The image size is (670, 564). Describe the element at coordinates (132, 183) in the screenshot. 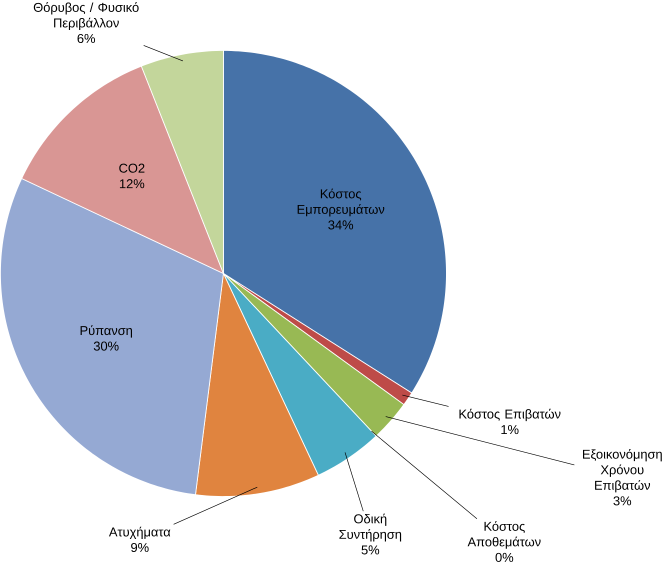

I see `data-label: 12%` at that location.